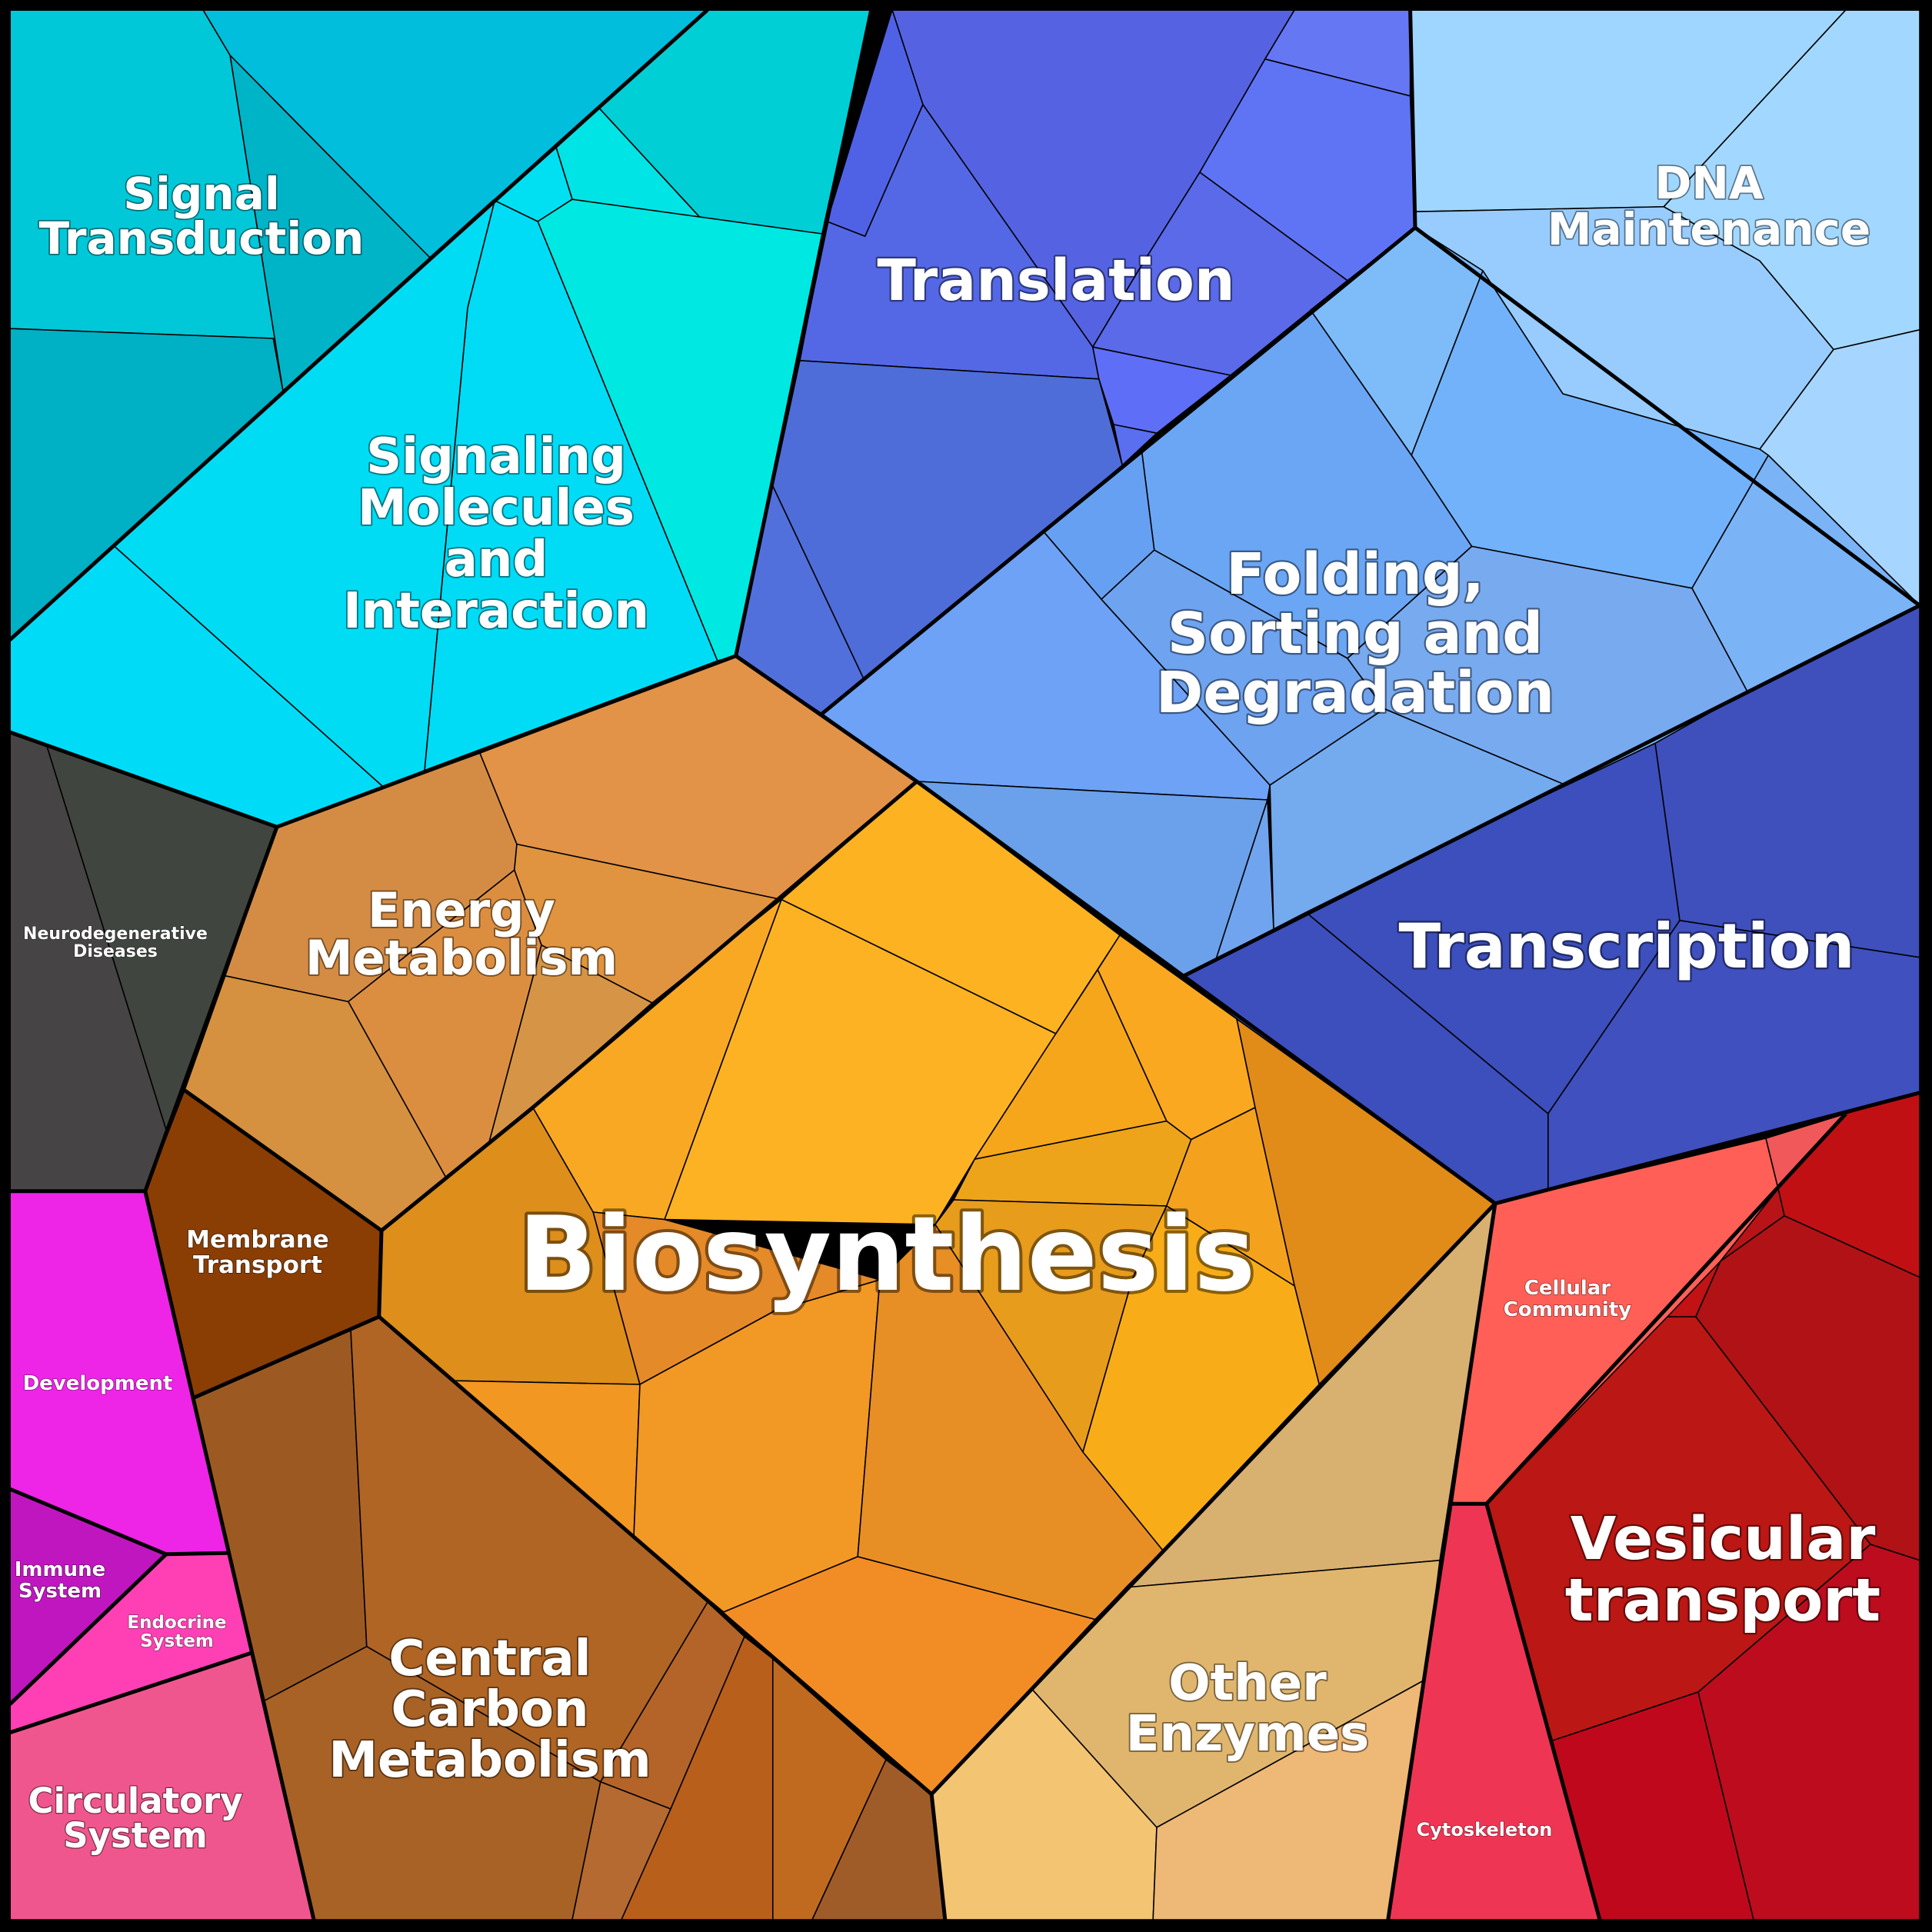  I want to click on endocrine-system-label: Endocrine System, so click(176, 1632).